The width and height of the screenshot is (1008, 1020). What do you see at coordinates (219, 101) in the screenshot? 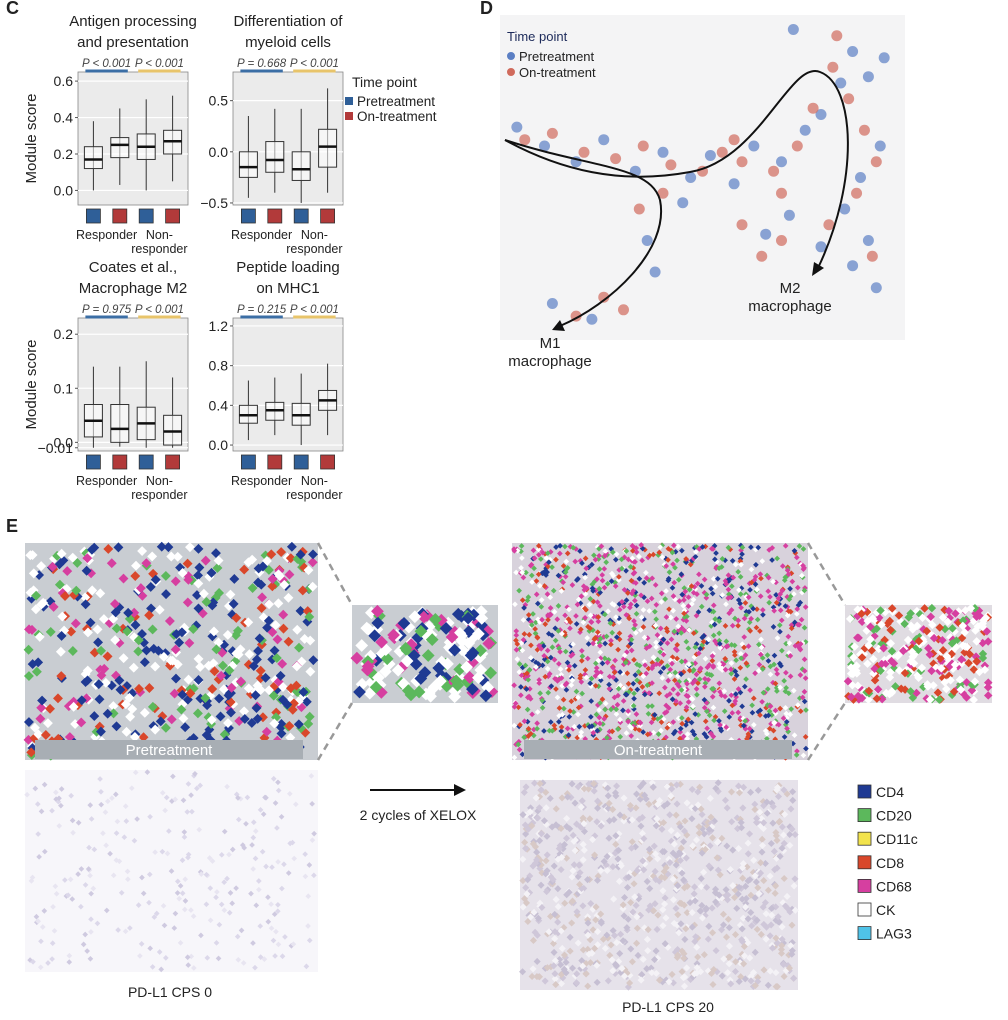
I see `y-tick-label: 0.5` at bounding box center [219, 101].